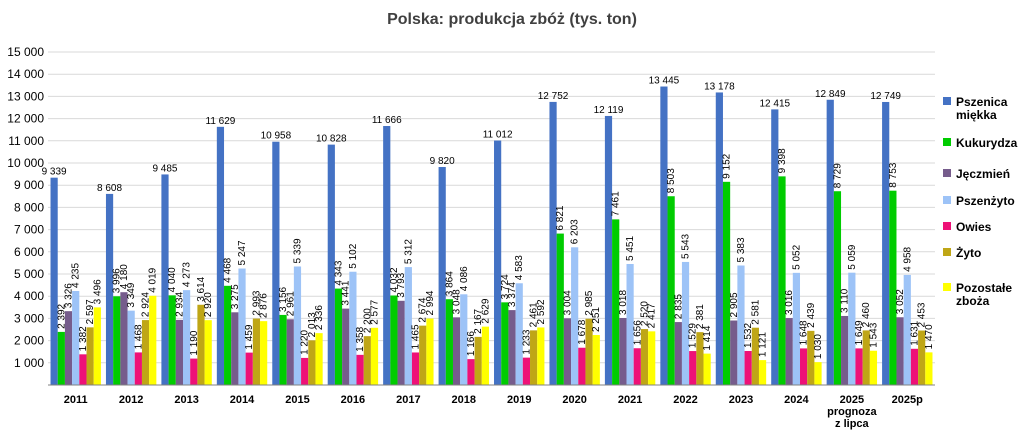  I want to click on data-label: 5 247, so click(242, 252).